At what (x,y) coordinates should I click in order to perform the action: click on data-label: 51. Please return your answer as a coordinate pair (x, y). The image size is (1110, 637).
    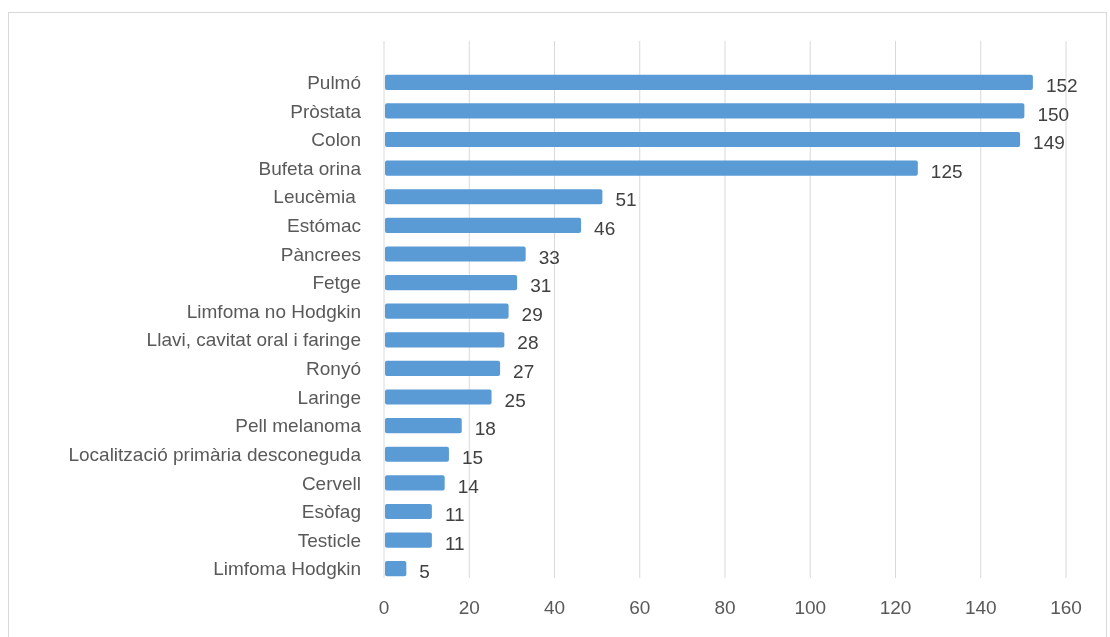
    Looking at the image, I should click on (626, 200).